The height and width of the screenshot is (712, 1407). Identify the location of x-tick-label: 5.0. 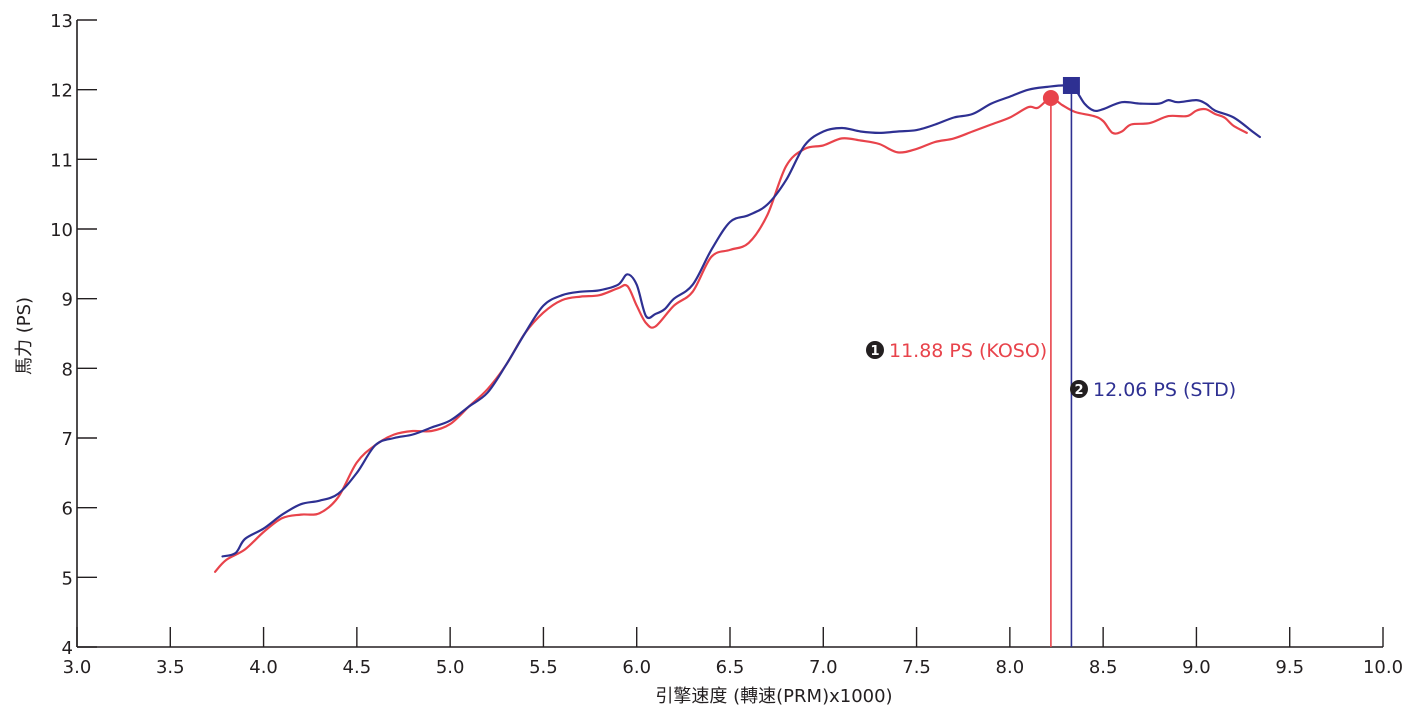
(450, 667).